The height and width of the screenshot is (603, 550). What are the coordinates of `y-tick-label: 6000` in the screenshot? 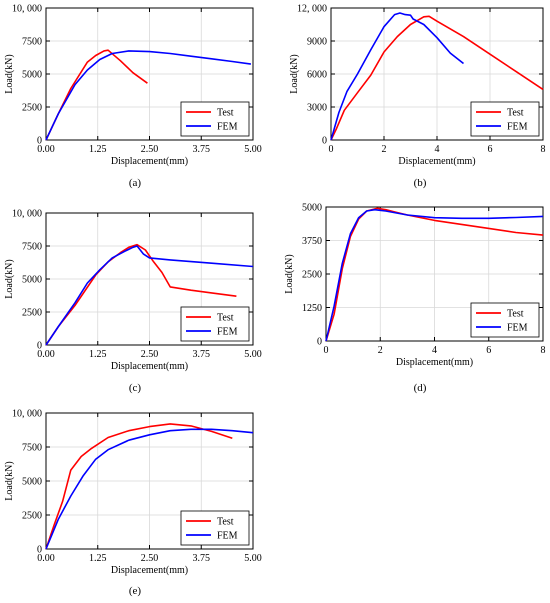 It's located at (317, 75).